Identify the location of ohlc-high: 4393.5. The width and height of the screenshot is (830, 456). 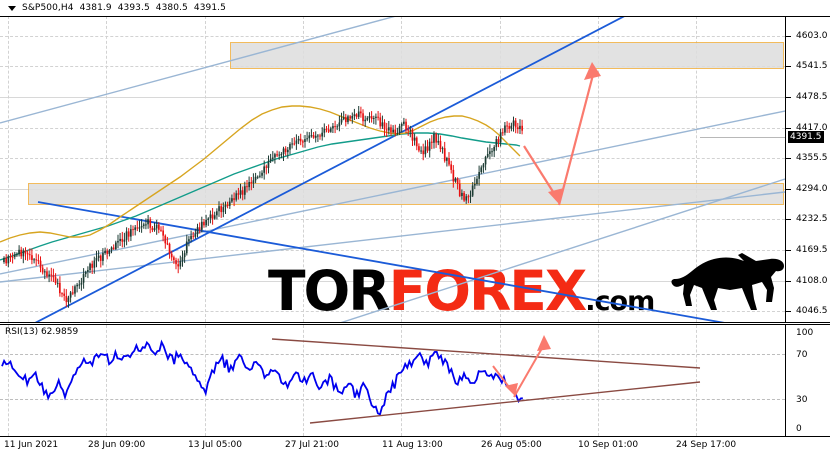
(133, 8).